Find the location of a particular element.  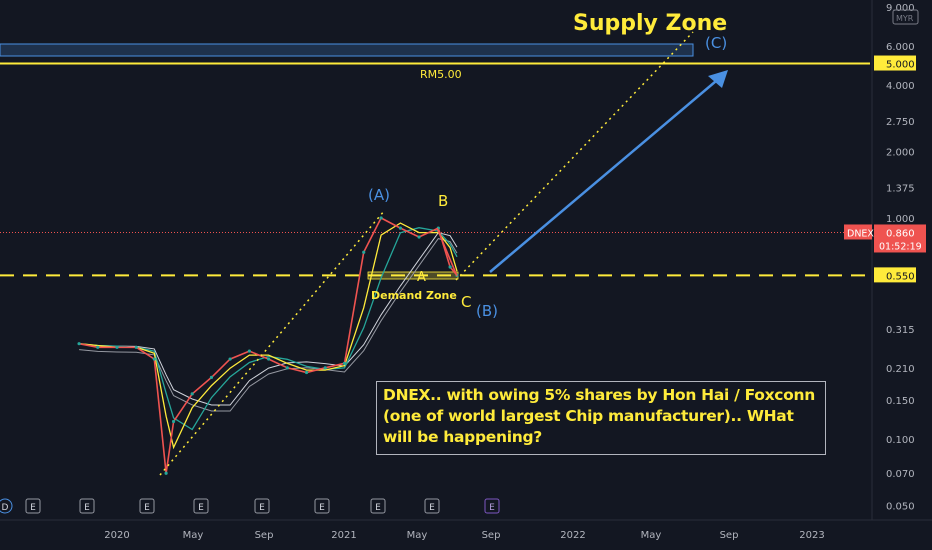

last-price-box is located at coordinates (900, 238).